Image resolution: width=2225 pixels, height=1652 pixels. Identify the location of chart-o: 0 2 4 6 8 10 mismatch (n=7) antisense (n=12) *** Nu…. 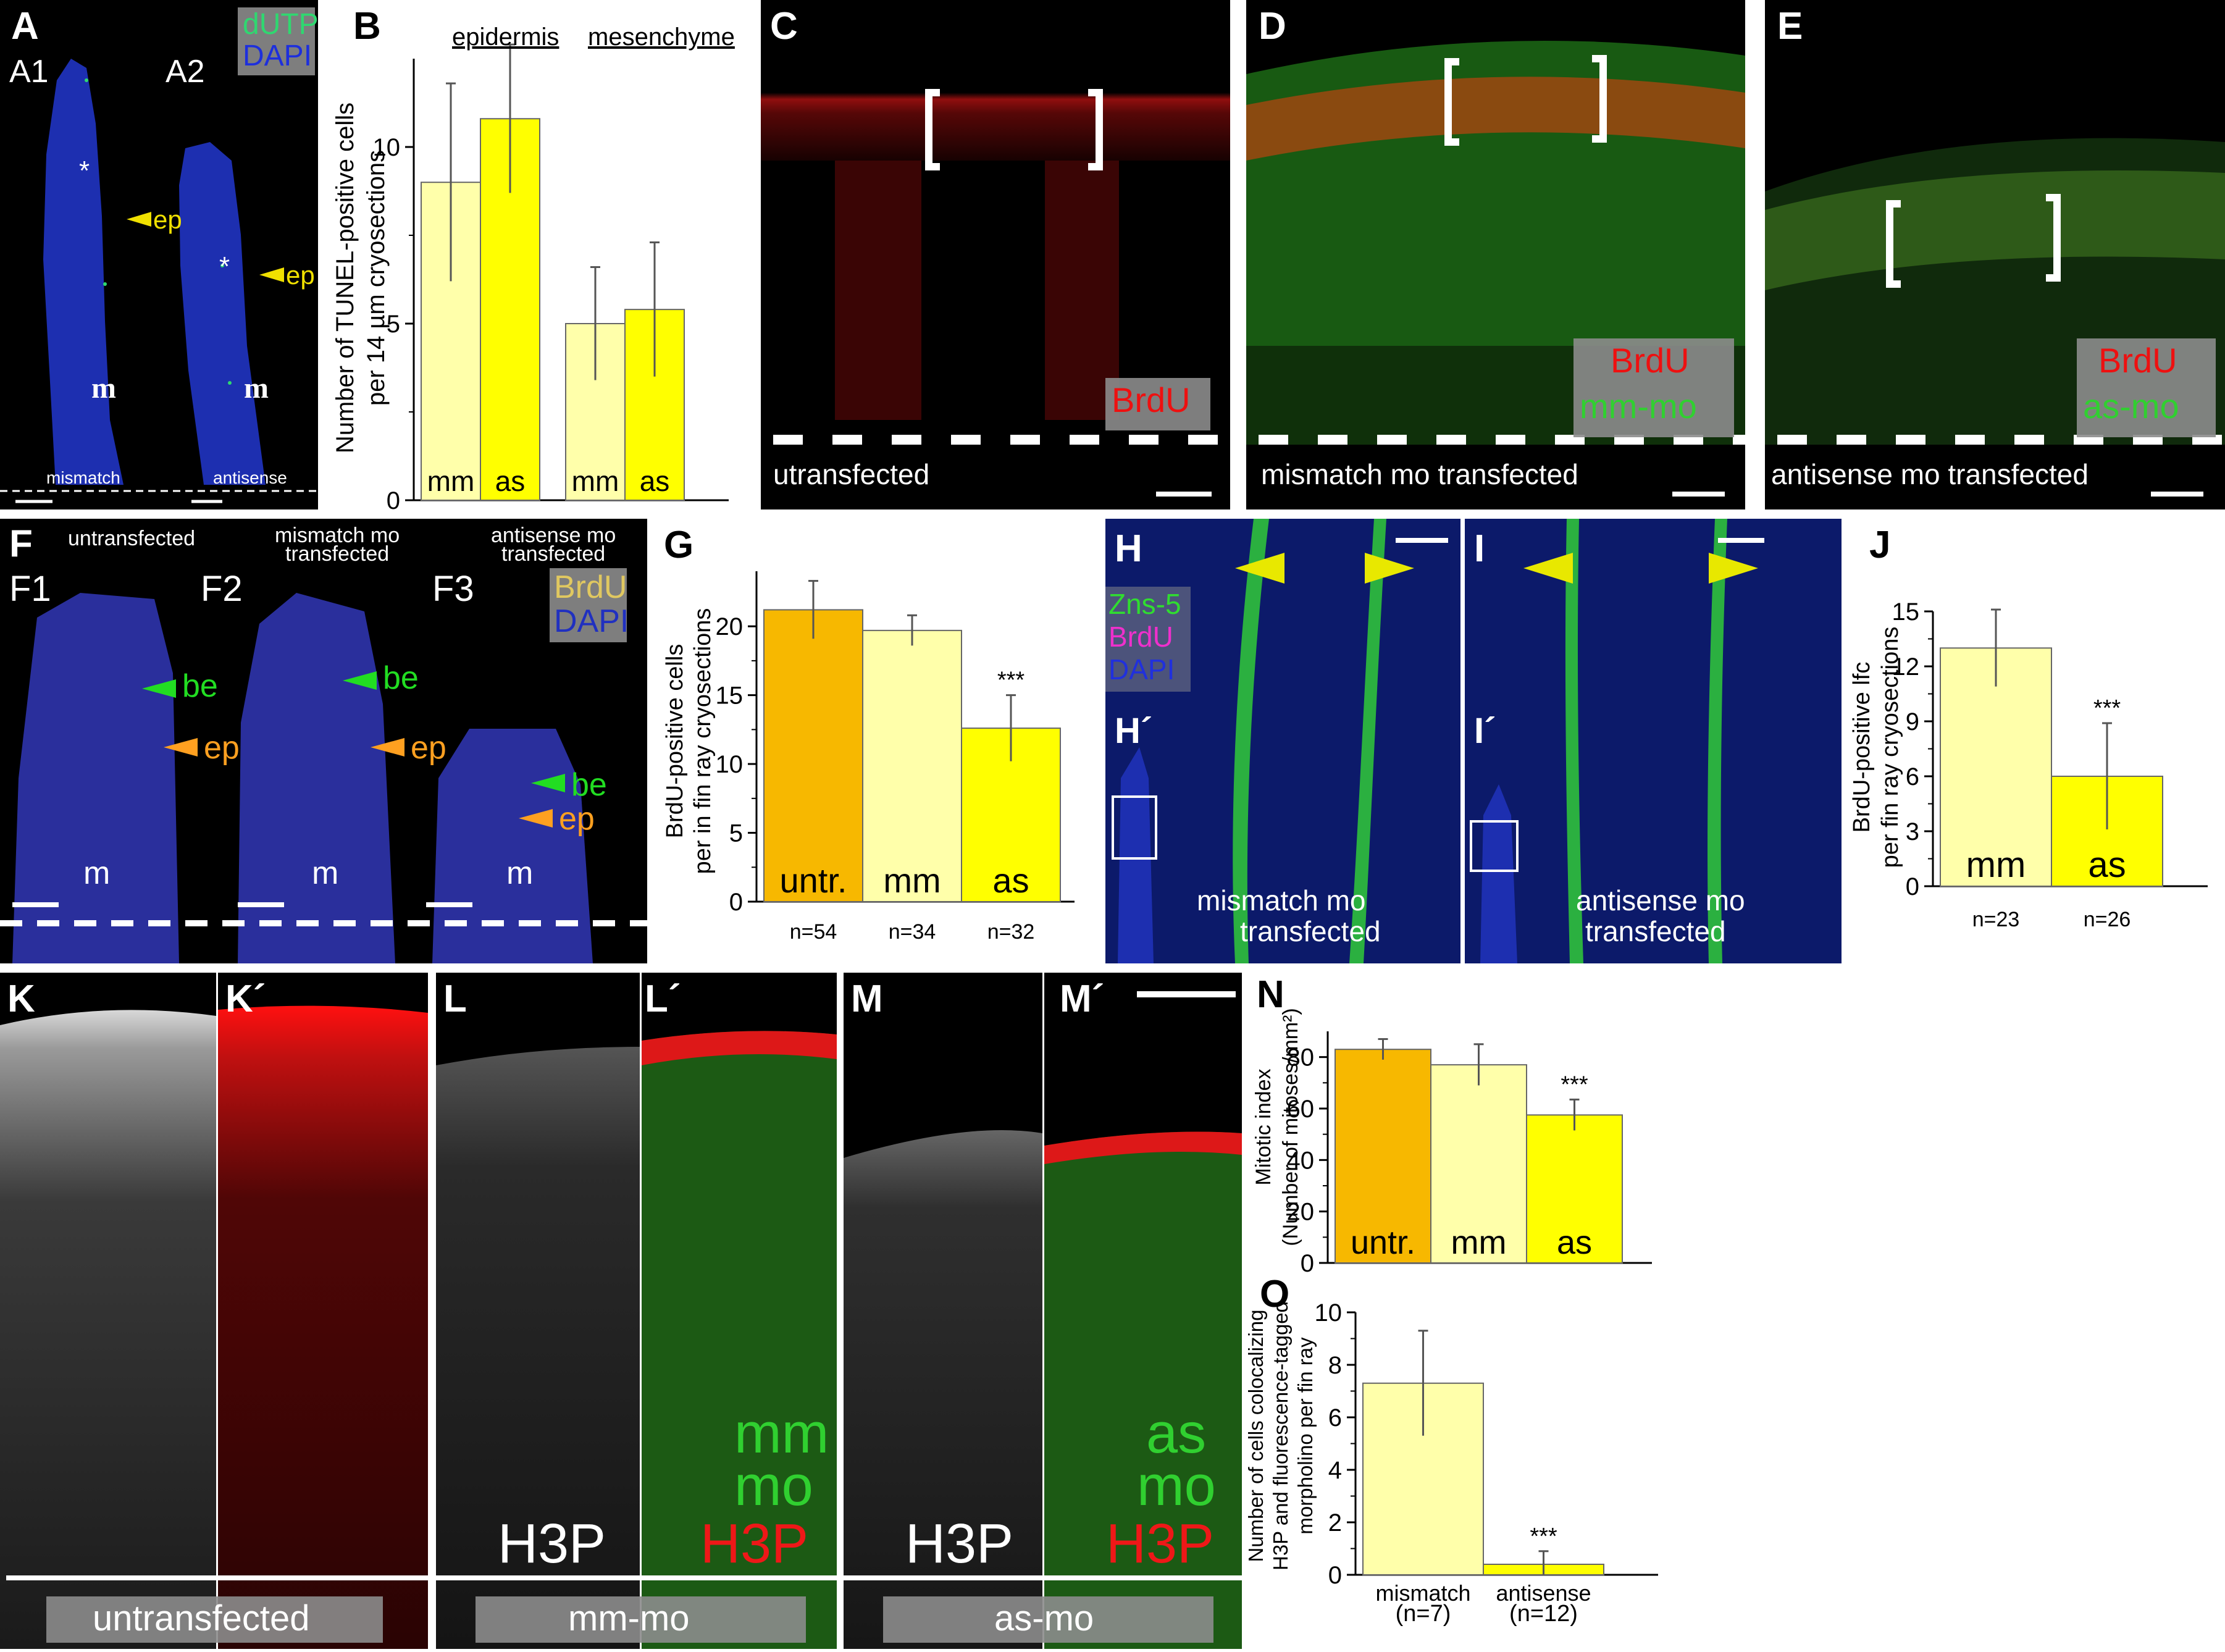
(1460, 1462).